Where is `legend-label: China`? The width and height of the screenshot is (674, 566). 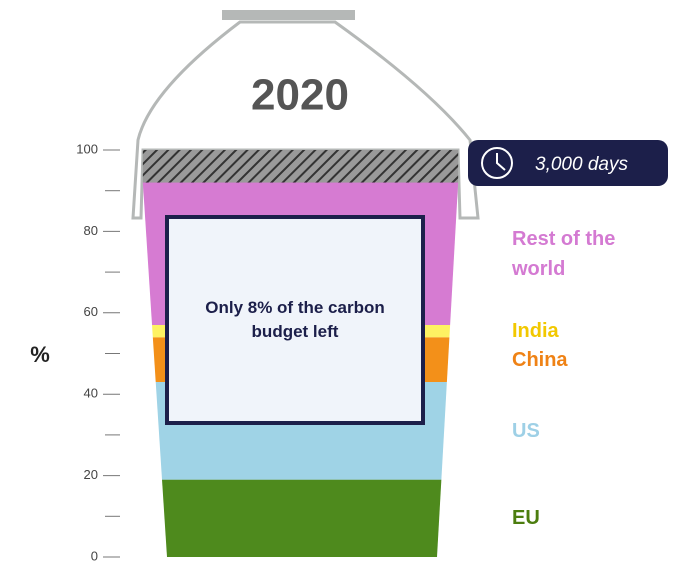
legend-label: China is located at coordinates (540, 359).